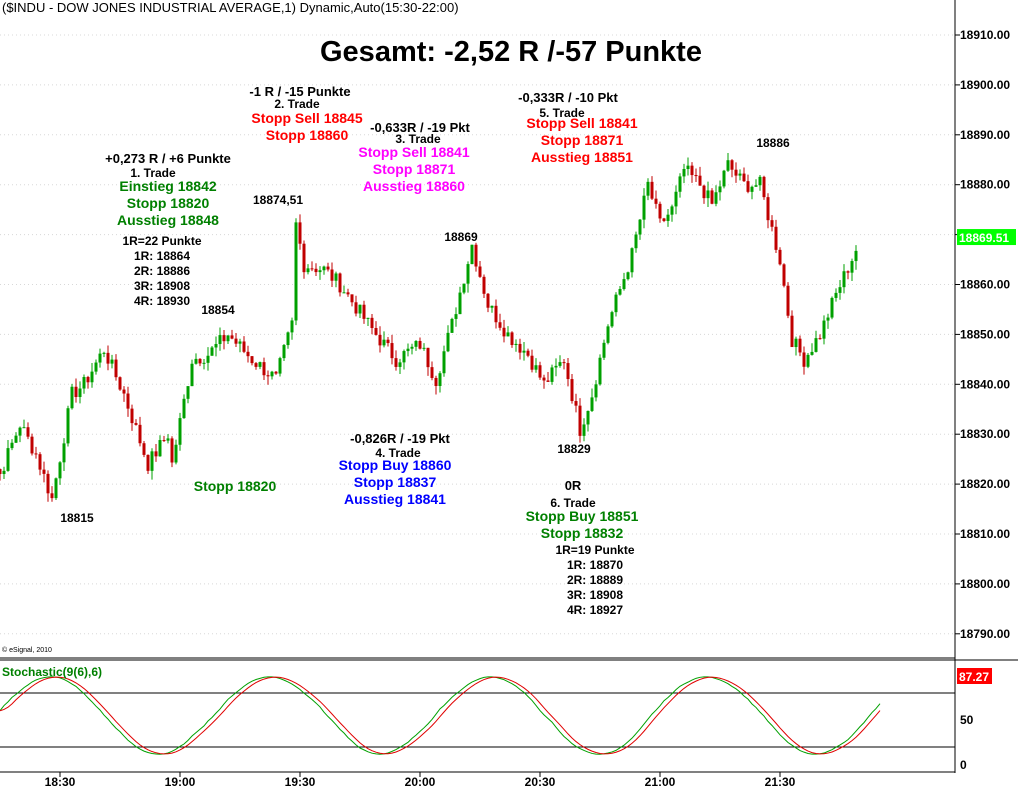 This screenshot has height=795, width=1018. I want to click on low-18815: 18815, so click(77, 518).